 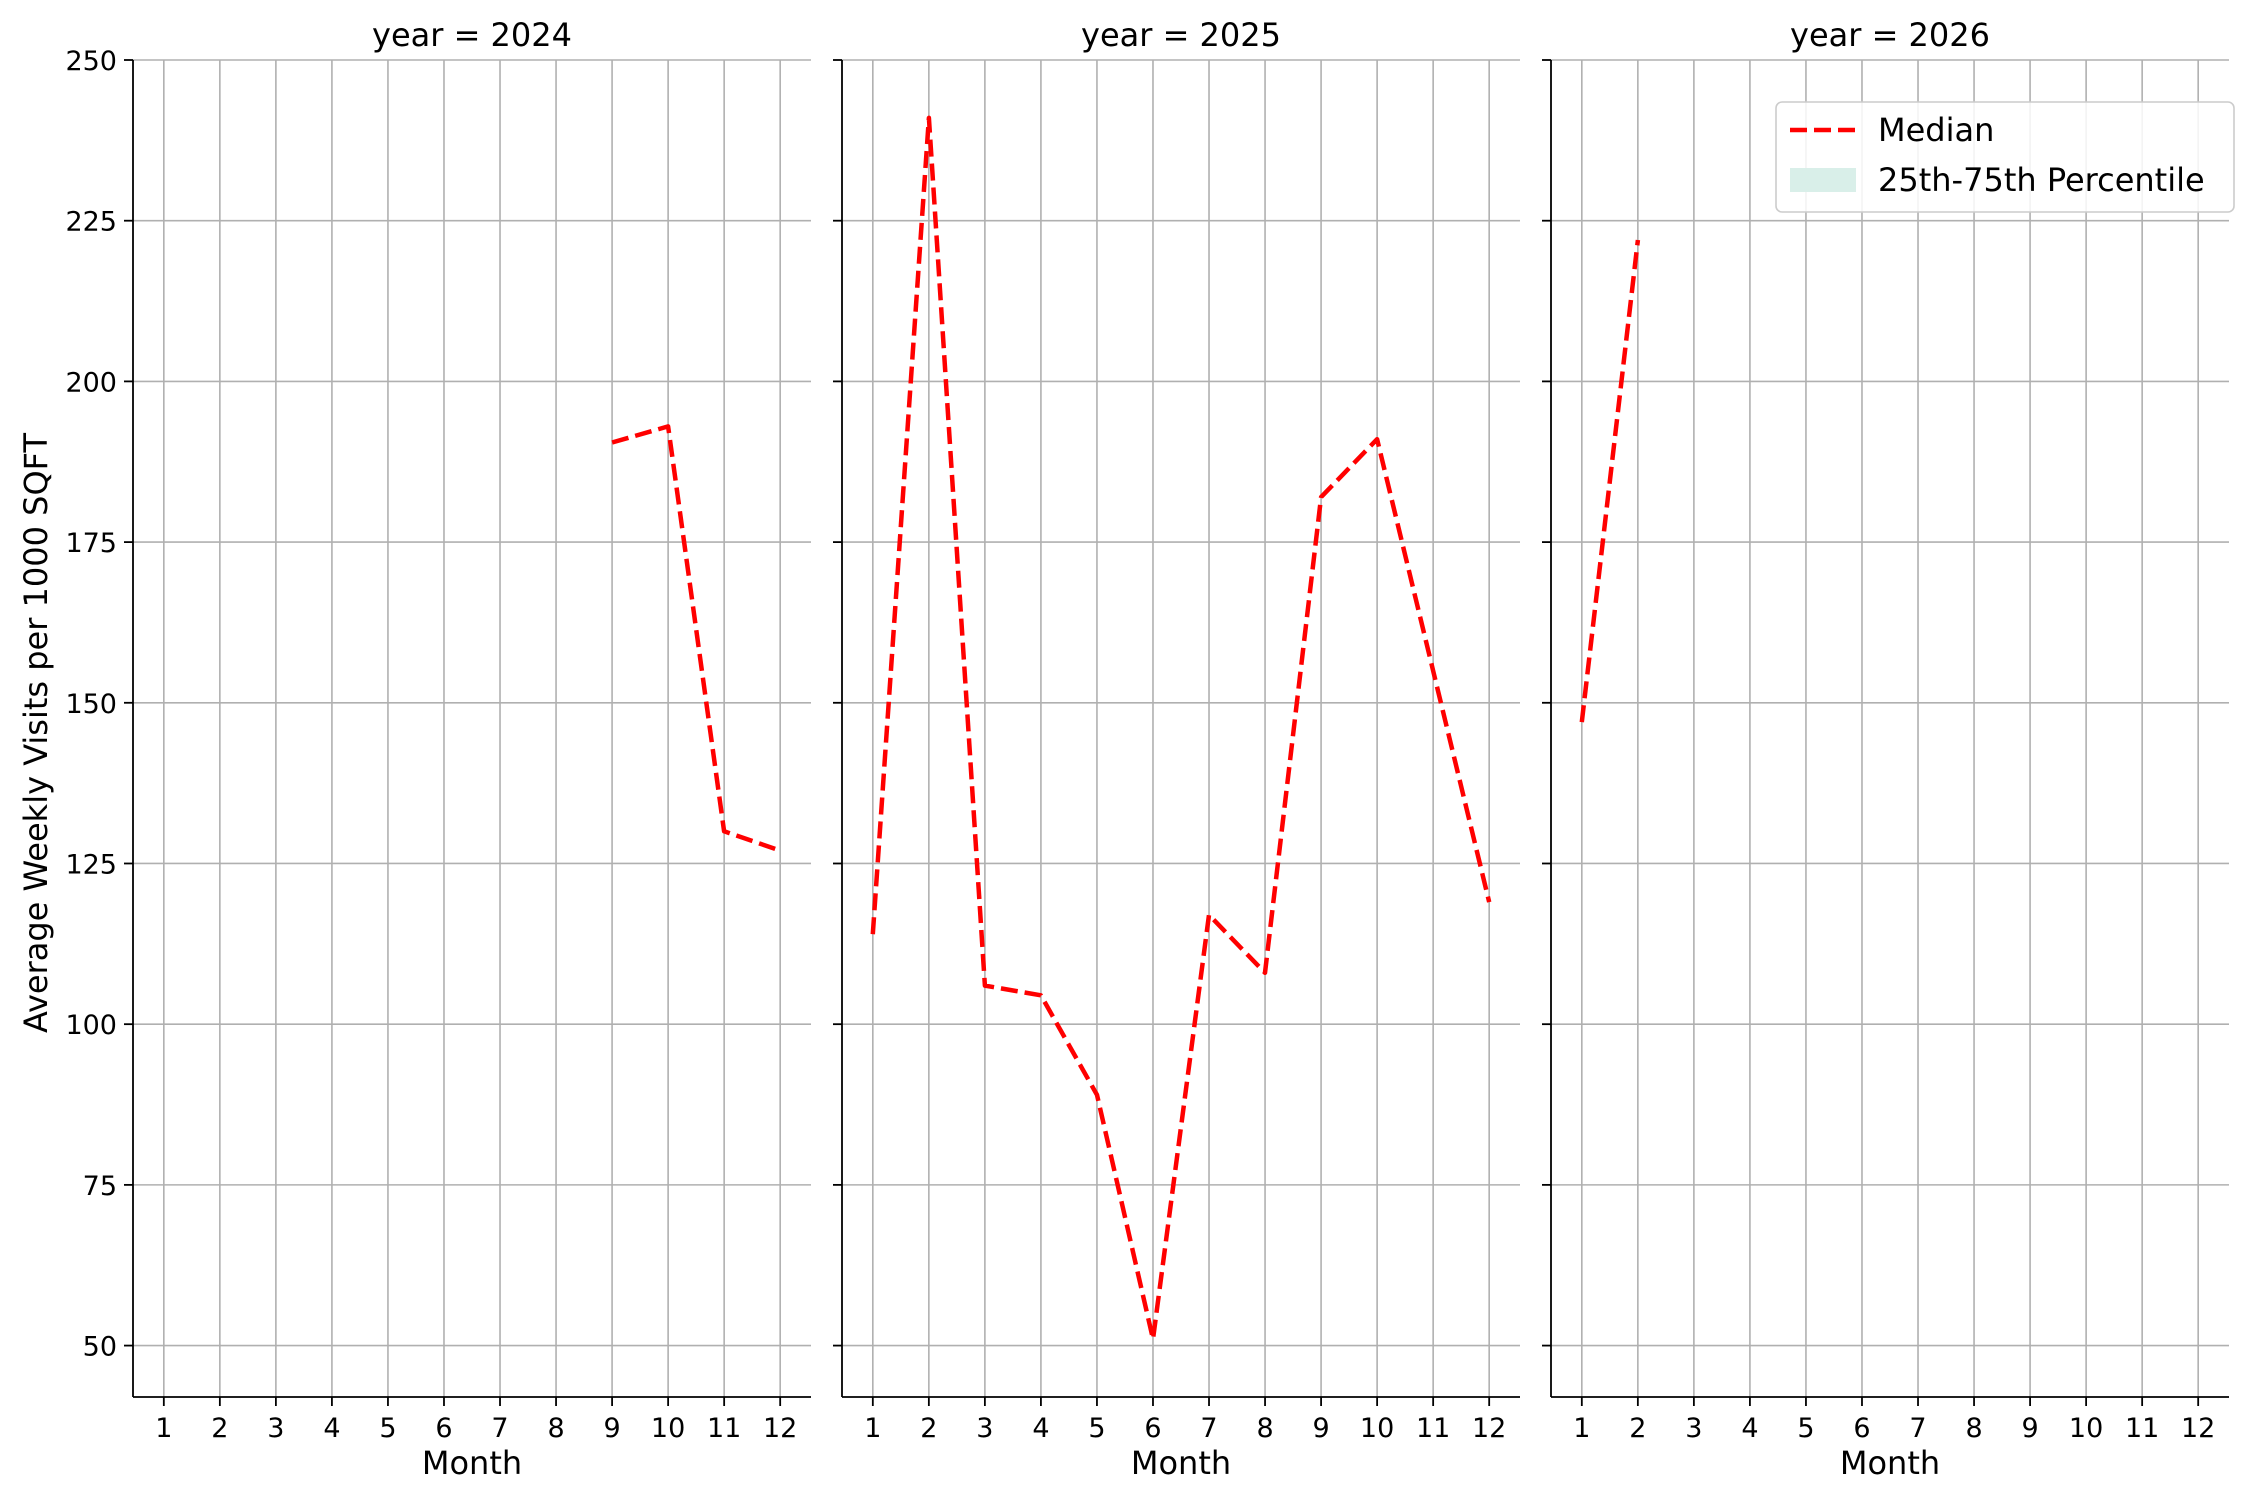 I want to click on legend: Median 25th-75th Percentile, so click(x=2005, y=157).